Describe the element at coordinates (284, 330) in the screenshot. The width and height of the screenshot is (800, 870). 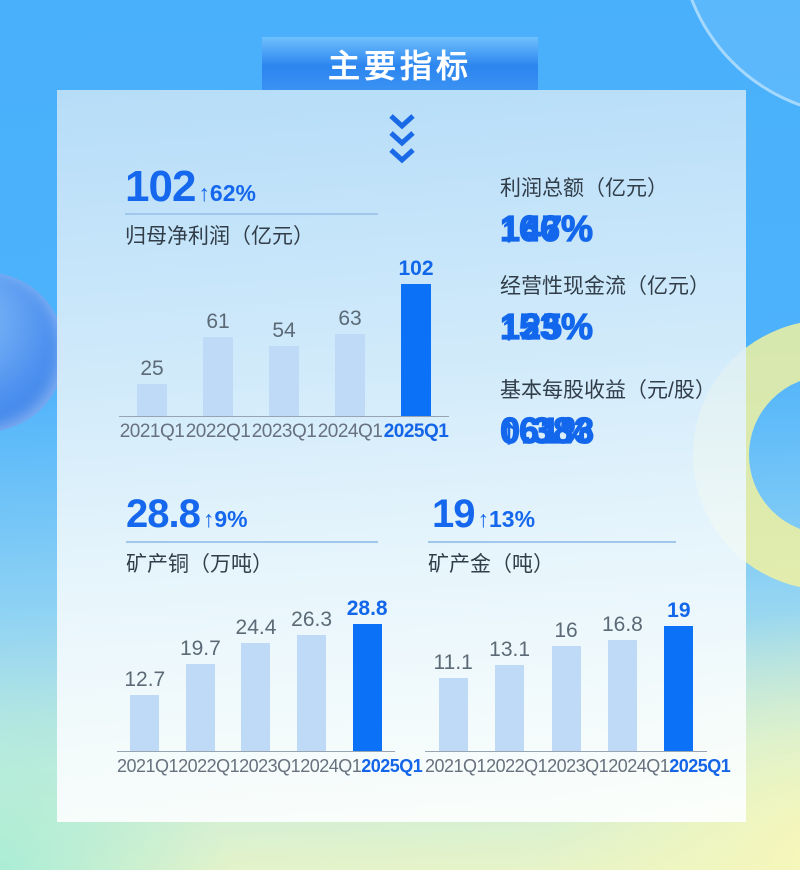
I see `bar-value-label: 54` at that location.